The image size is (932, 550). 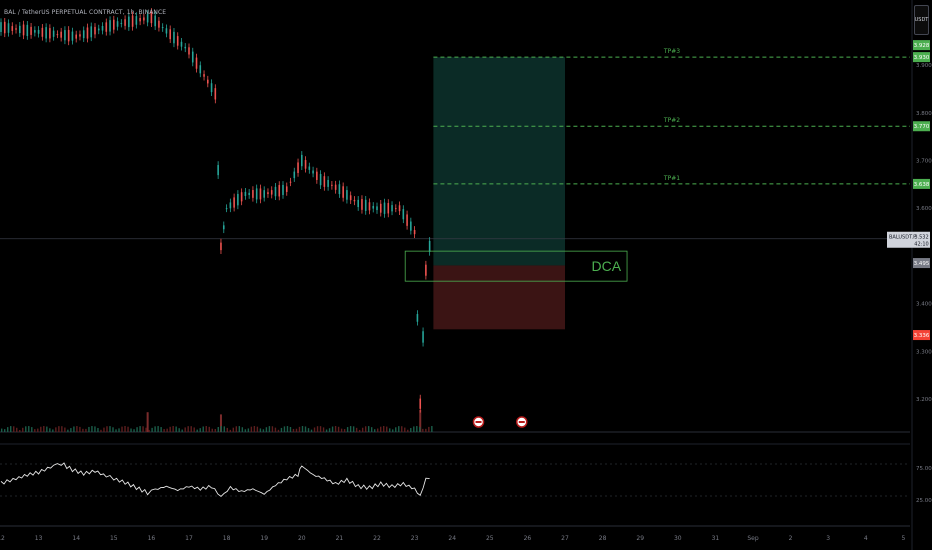 I want to click on time-tick-label: 29, so click(x=640, y=538).